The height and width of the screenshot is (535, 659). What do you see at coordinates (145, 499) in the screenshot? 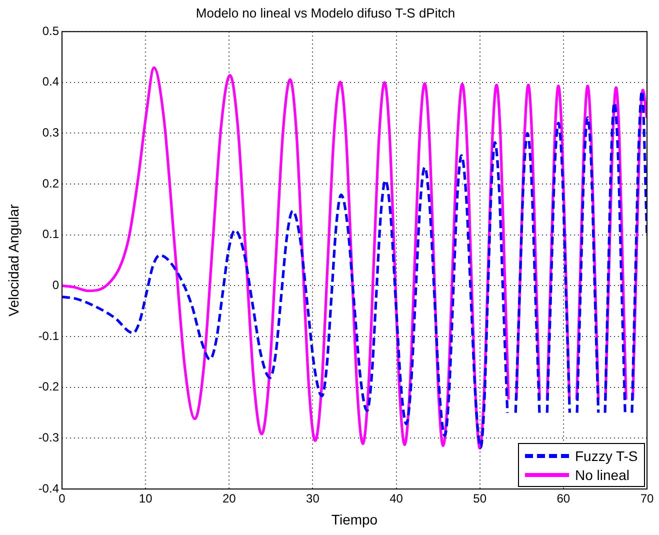
I see `x-tick-label: 10` at bounding box center [145, 499].